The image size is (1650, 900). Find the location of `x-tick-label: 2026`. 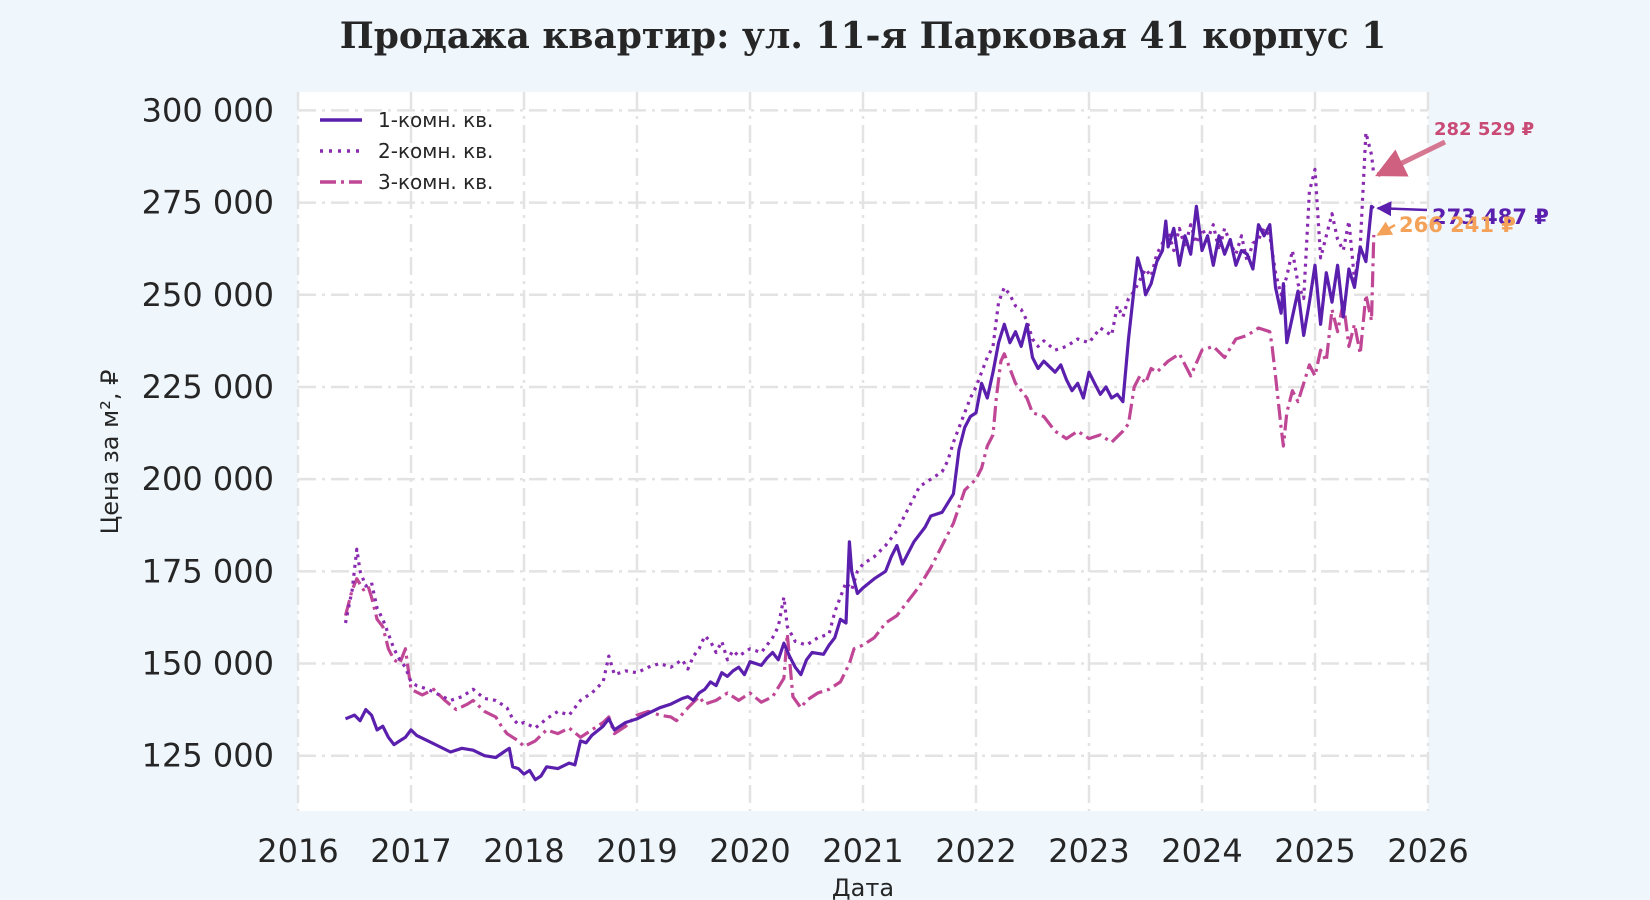

x-tick-label: 2026 is located at coordinates (1427, 851).